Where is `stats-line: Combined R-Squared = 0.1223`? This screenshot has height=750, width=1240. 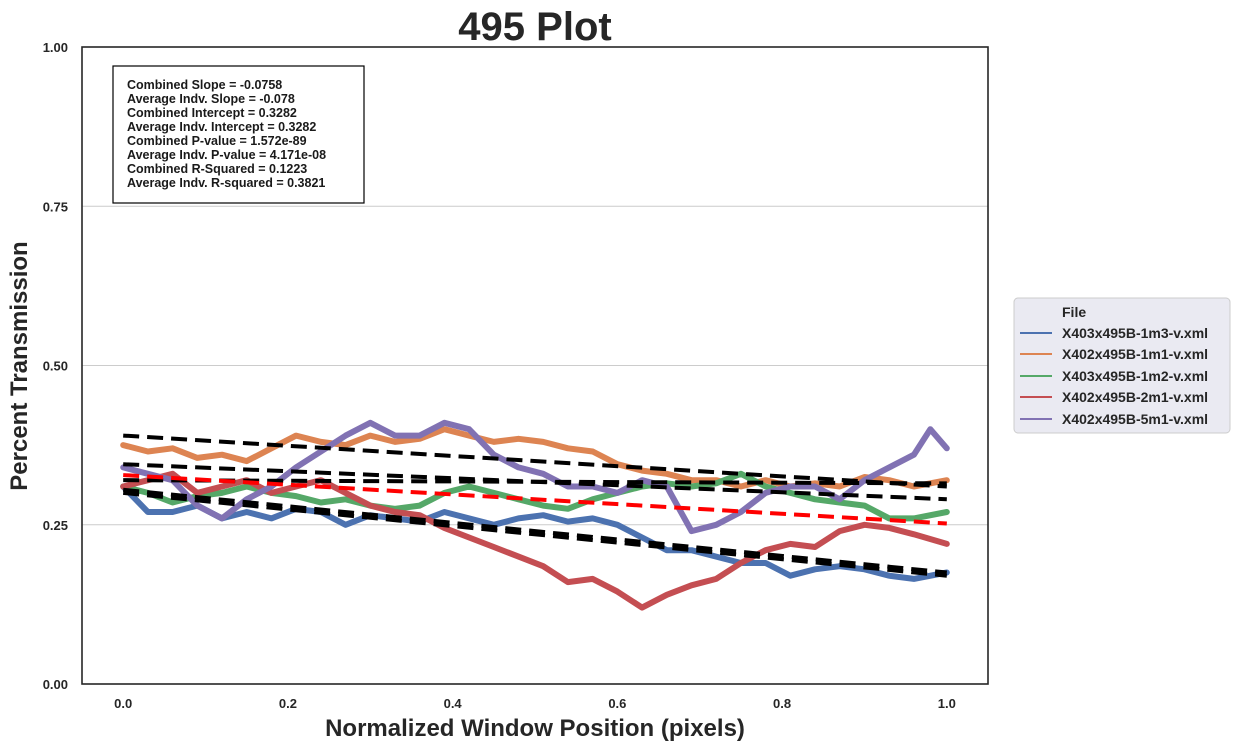 stats-line: Combined R-Squared = 0.1223 is located at coordinates (217, 169).